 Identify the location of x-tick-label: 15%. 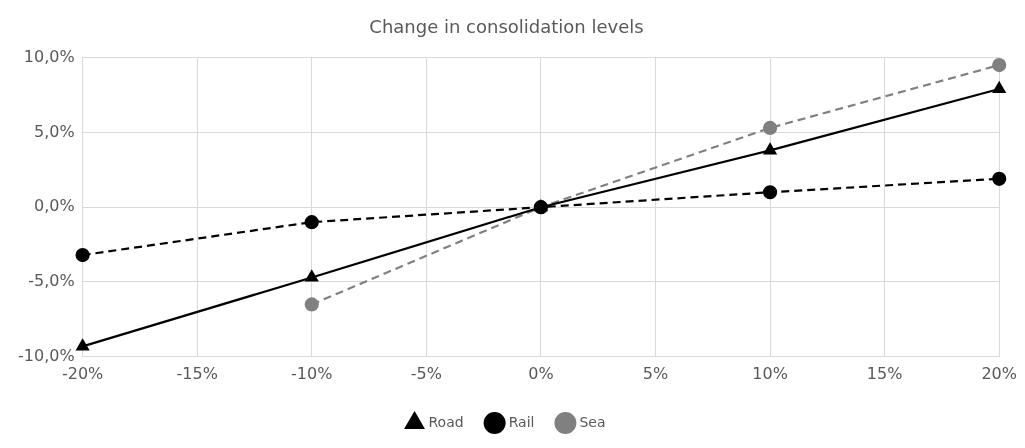
(884, 373).